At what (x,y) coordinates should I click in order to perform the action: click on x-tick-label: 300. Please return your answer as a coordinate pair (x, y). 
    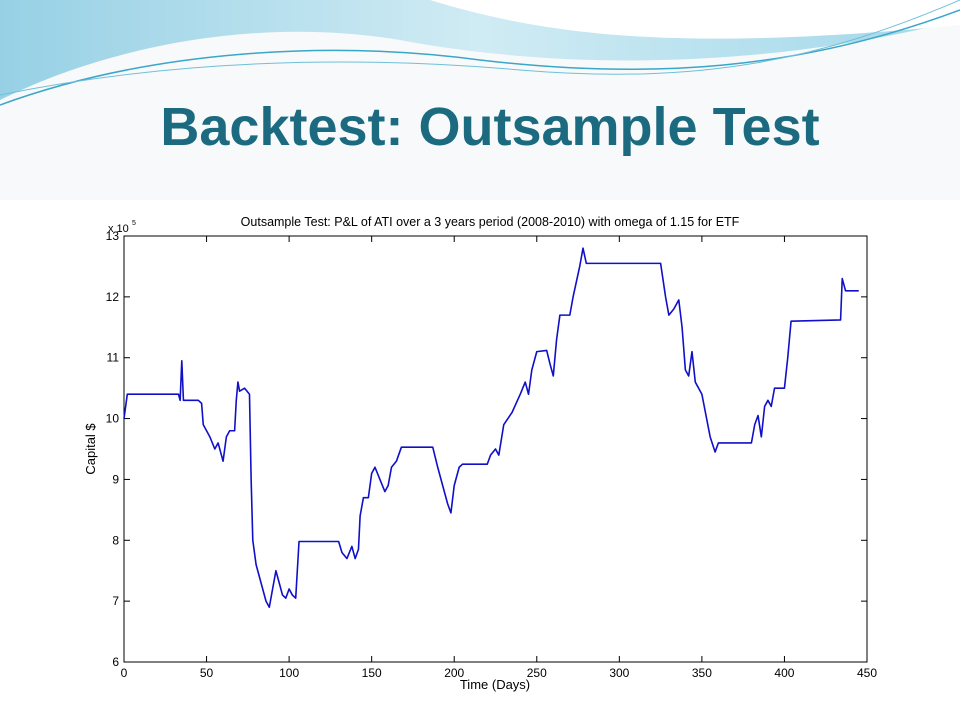
    Looking at the image, I should click on (619, 673).